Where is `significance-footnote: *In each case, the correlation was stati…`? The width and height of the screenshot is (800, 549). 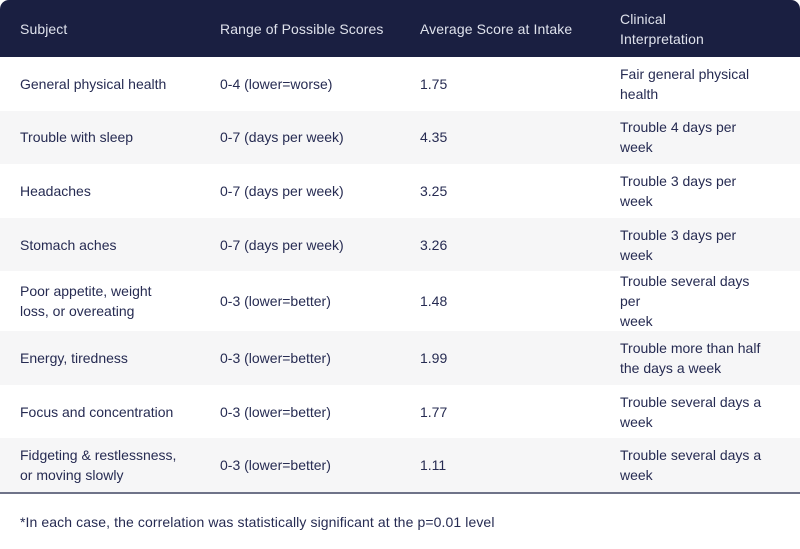 significance-footnote: *In each case, the correlation was stati… is located at coordinates (257, 521).